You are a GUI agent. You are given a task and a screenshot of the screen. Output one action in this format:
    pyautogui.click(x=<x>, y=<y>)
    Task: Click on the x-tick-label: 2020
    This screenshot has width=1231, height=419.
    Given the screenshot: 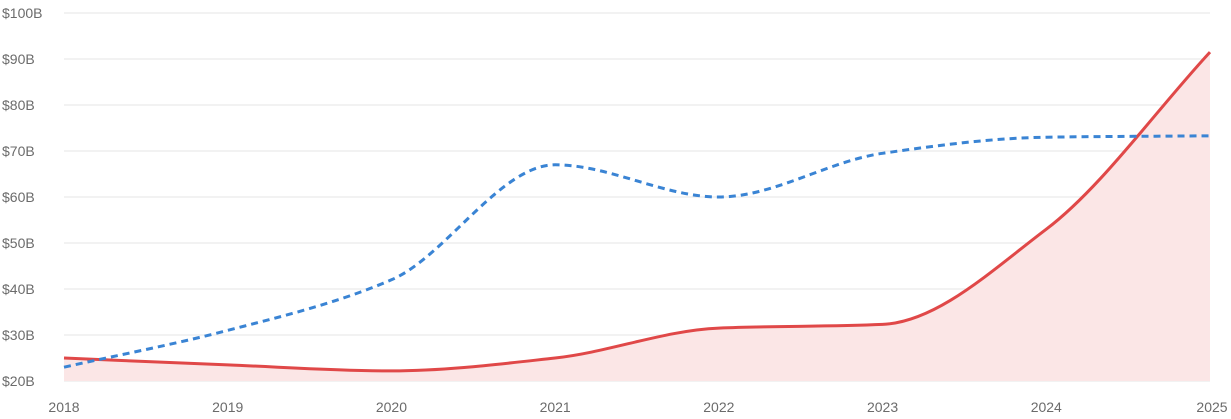 What is the action you would take?
    pyautogui.click(x=391, y=407)
    